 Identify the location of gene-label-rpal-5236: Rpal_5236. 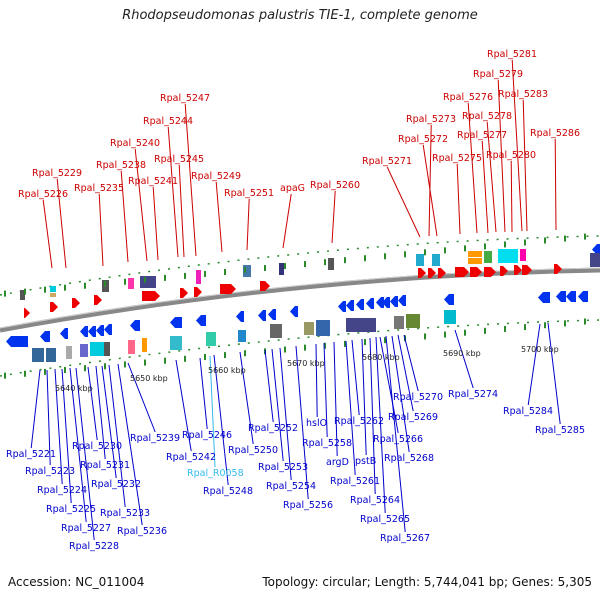
(142, 531).